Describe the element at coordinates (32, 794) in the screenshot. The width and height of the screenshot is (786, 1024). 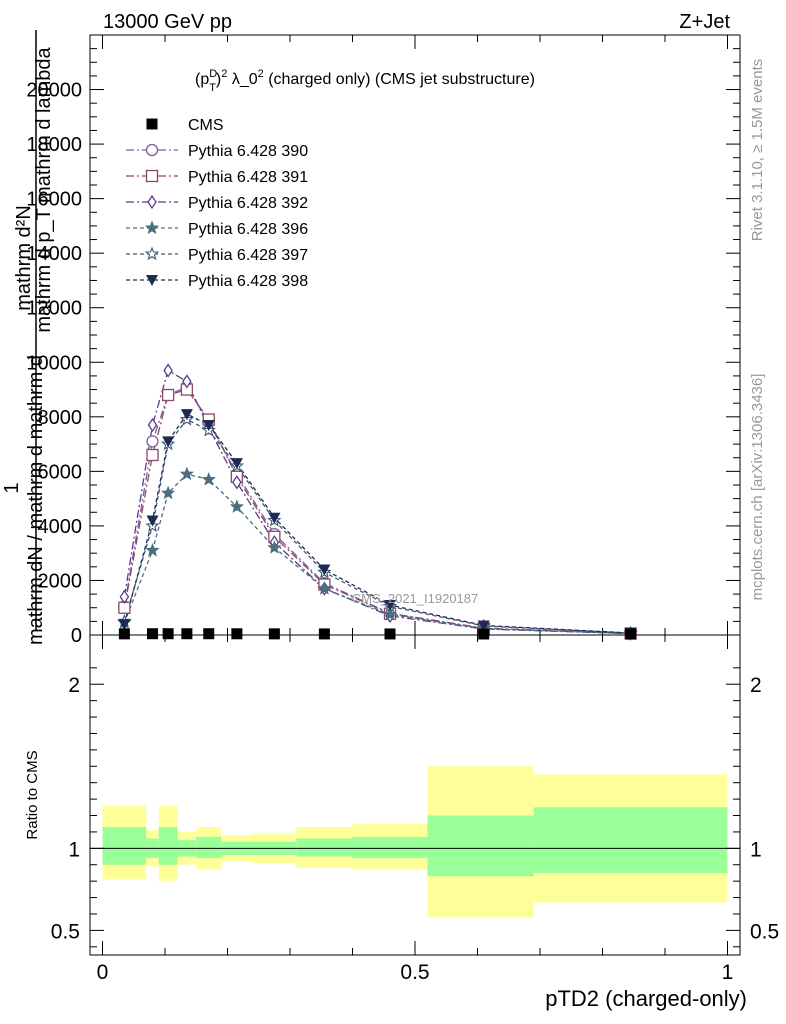
I see `ratio-y-label: Ratio to CMS` at that location.